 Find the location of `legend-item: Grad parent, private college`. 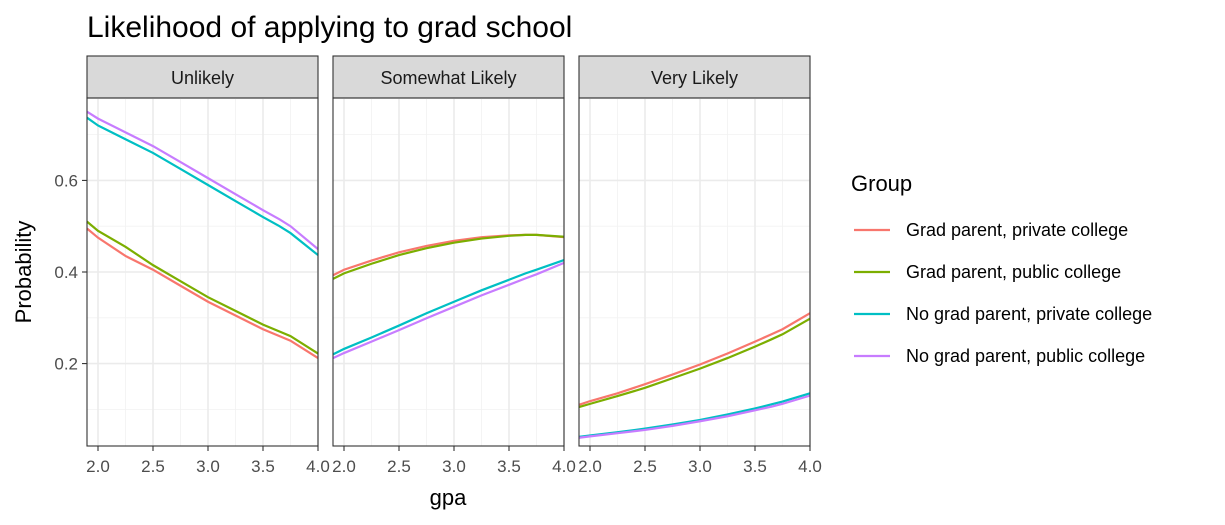

legend-item: Grad parent, private college is located at coordinates (991, 230).